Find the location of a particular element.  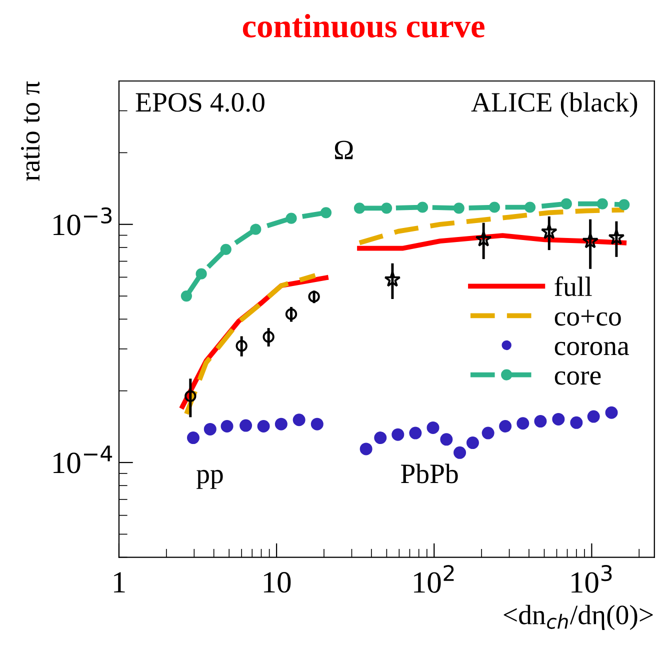

chart-title: continuous curve is located at coordinates (363, 26).